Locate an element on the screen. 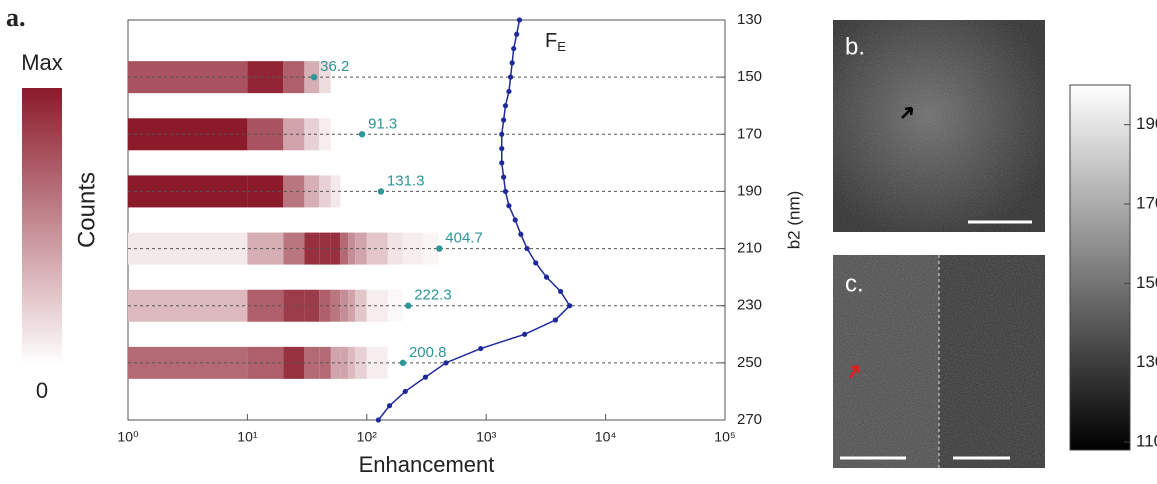 This screenshot has width=1157, height=484. colorbar-top-label: Max is located at coordinates (42, 62).